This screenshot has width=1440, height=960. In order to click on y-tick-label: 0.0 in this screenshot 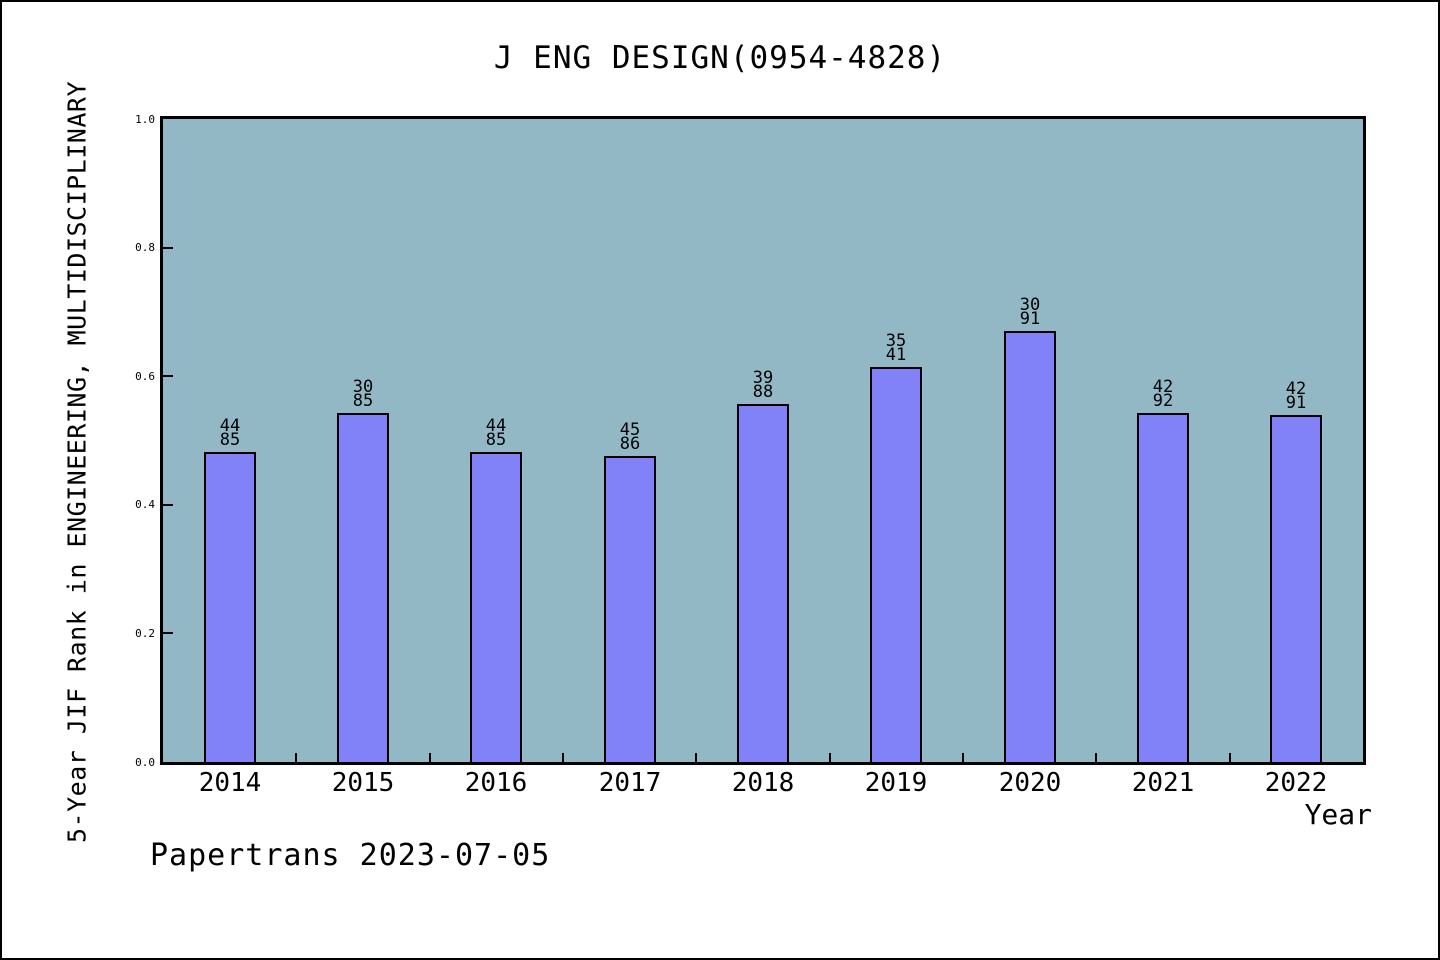, I will do `click(145, 762)`.